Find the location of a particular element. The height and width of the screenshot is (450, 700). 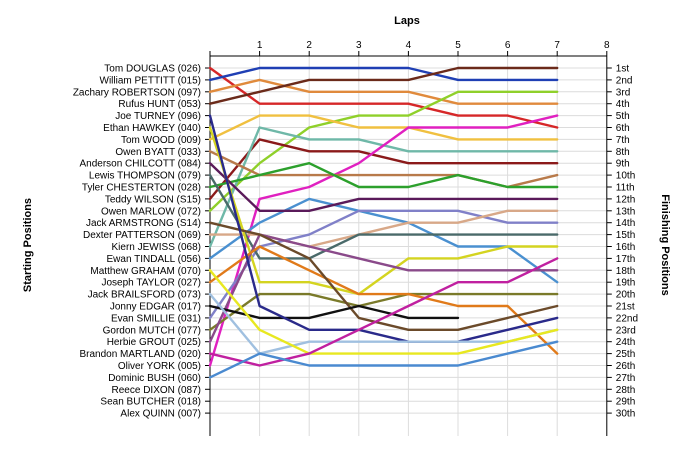

finishing-position-label: 10th is located at coordinates (625, 176).